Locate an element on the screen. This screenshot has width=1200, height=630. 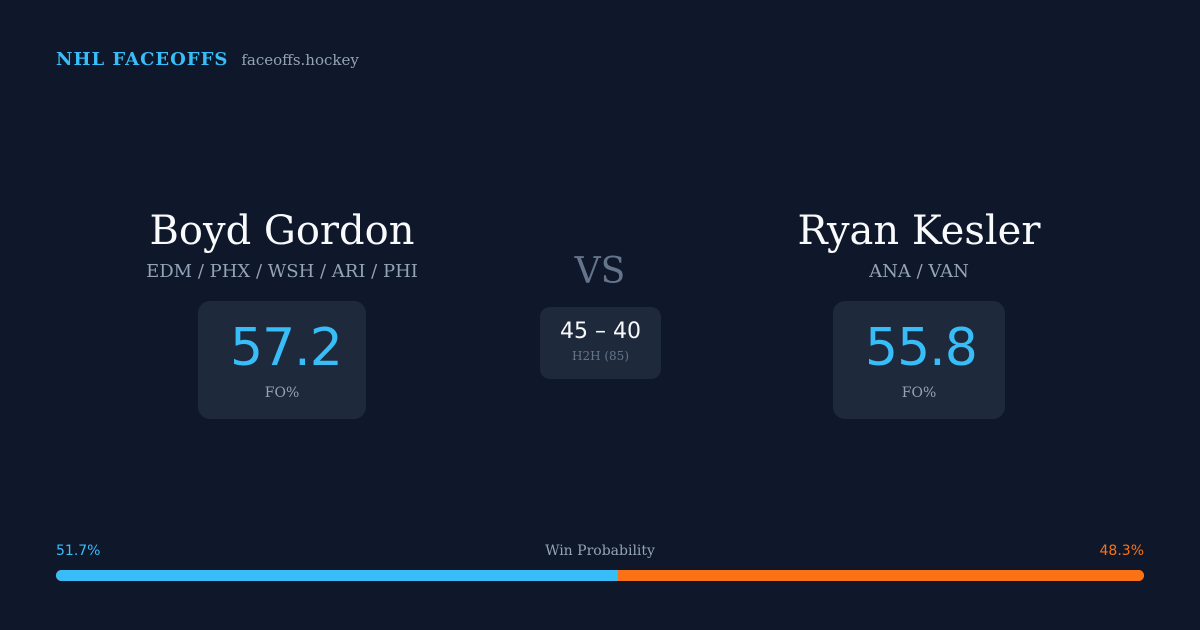
player-name-left: Boyd Gordon is located at coordinates (282, 231).